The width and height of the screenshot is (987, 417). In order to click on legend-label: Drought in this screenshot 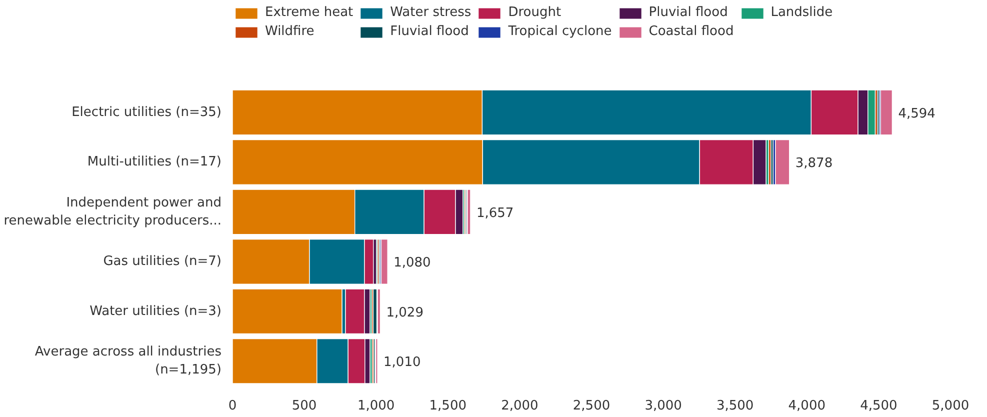, I will do `click(535, 12)`.